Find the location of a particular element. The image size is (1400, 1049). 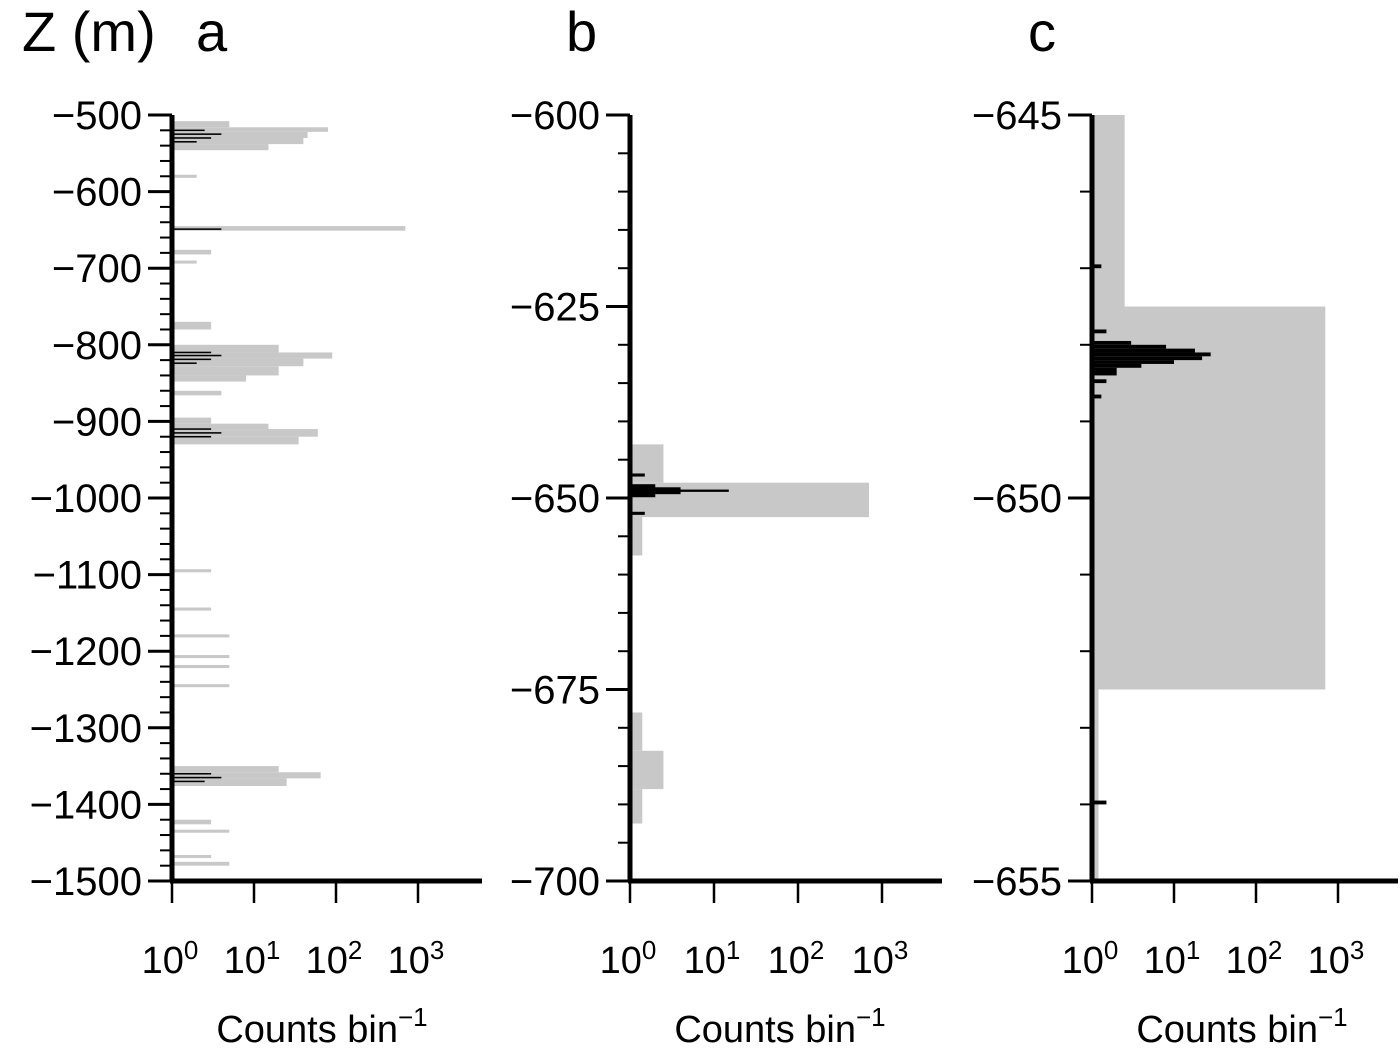

panel-a-y-tick-label: −1500 is located at coordinates (86, 882).